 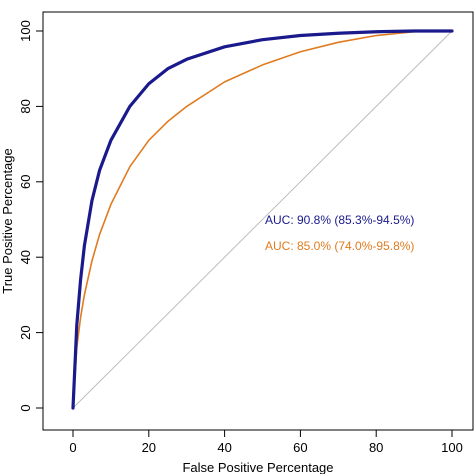 I want to click on x-tick-label: 100, so click(x=452, y=447).